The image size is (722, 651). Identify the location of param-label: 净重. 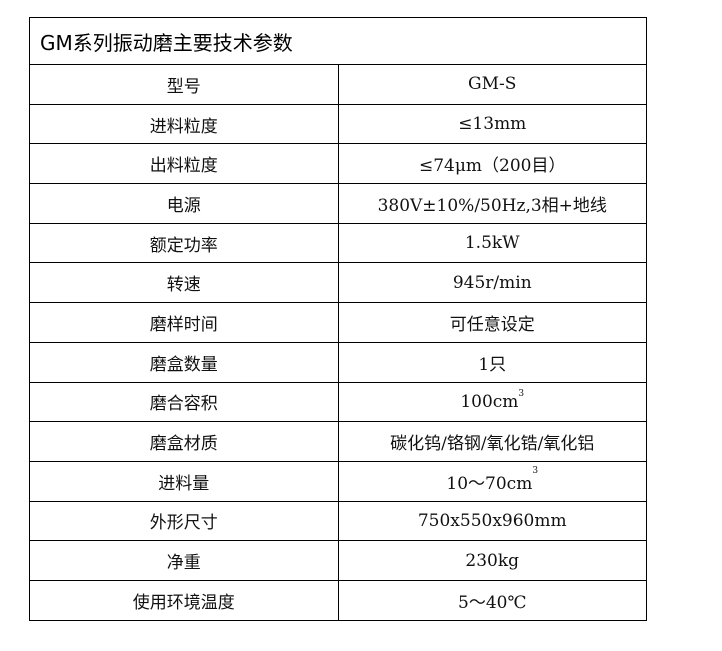
(184, 560).